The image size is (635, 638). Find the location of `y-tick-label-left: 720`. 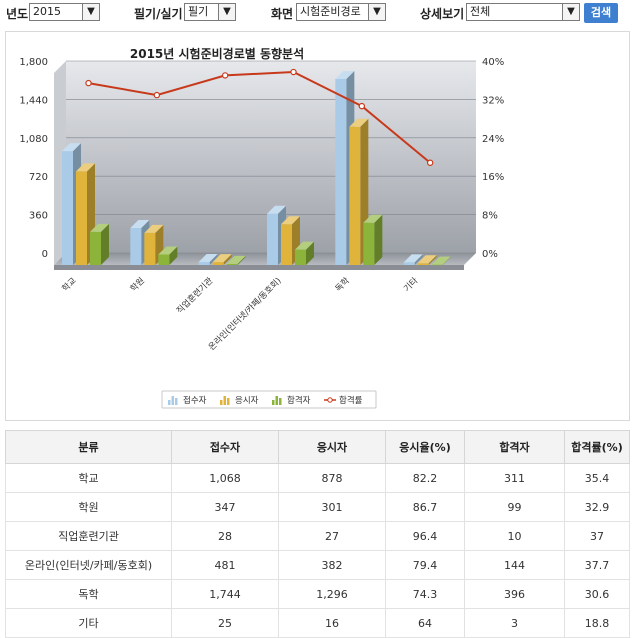

y-tick-label-left: 720 is located at coordinates (38, 177).